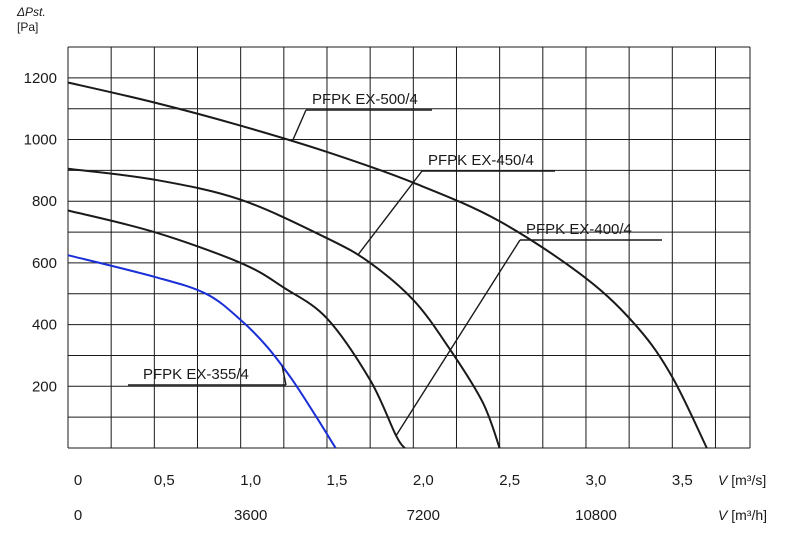 This screenshot has height=535, width=800. Describe the element at coordinates (742, 480) in the screenshot. I see `x-axis-title-m3s: V [m³/s]` at that location.